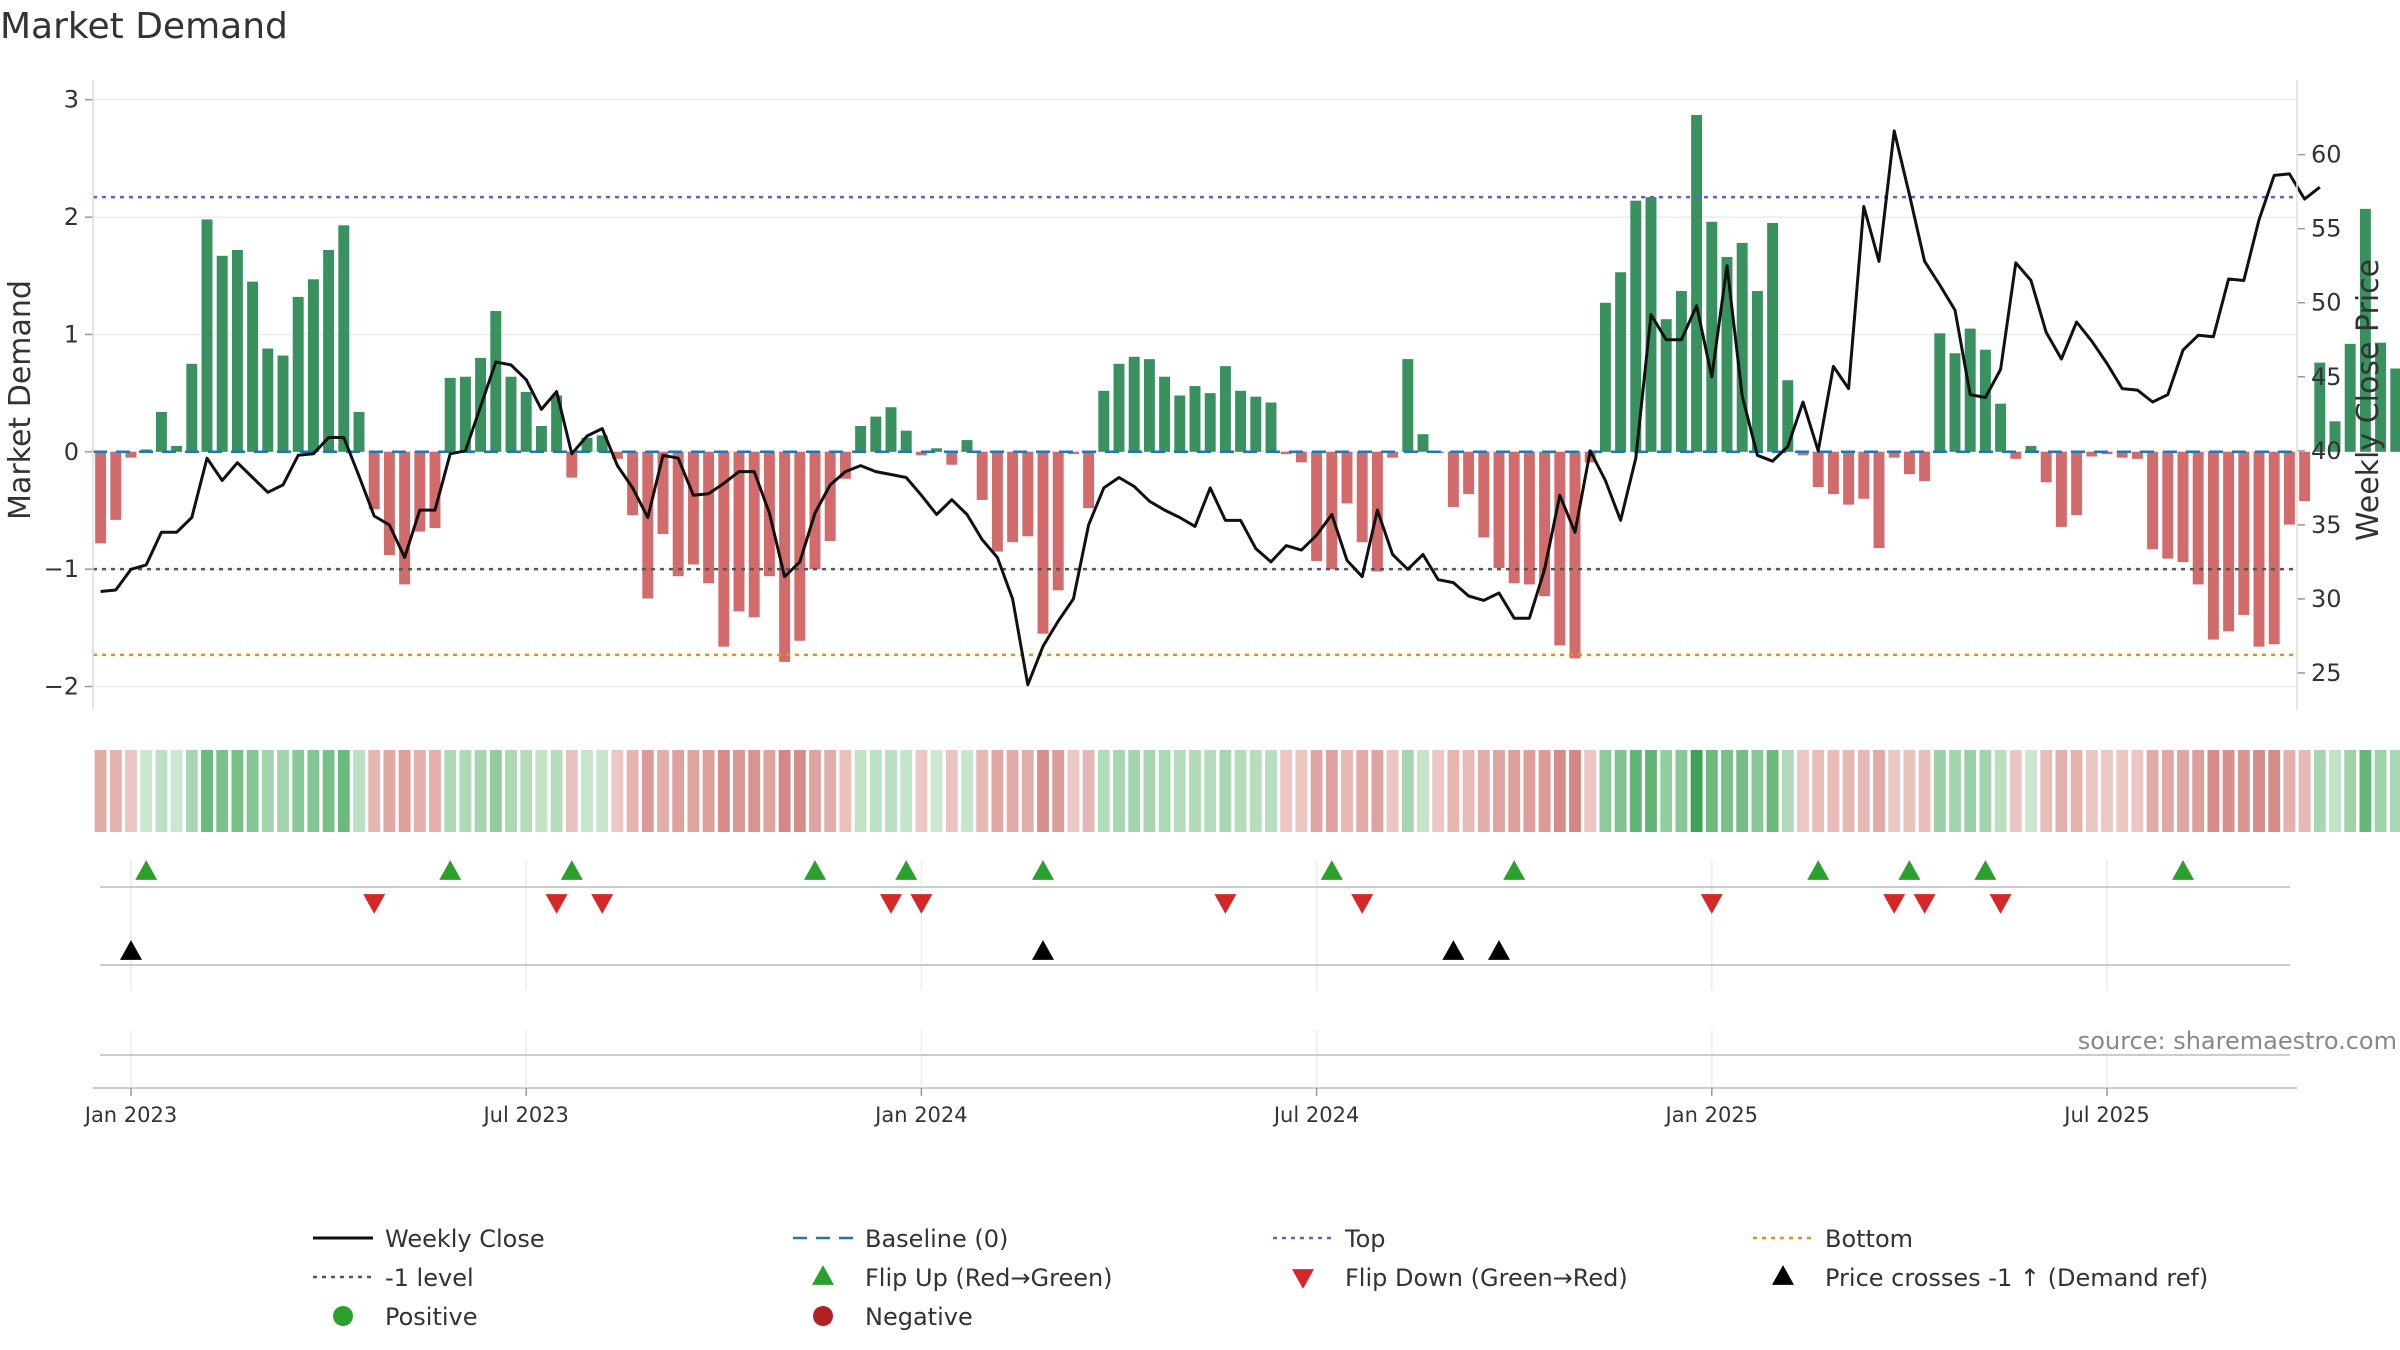  I want to click on price-cross-legend-label: Price crosses -1 ↑ (Demand ref), so click(2016, 1278).